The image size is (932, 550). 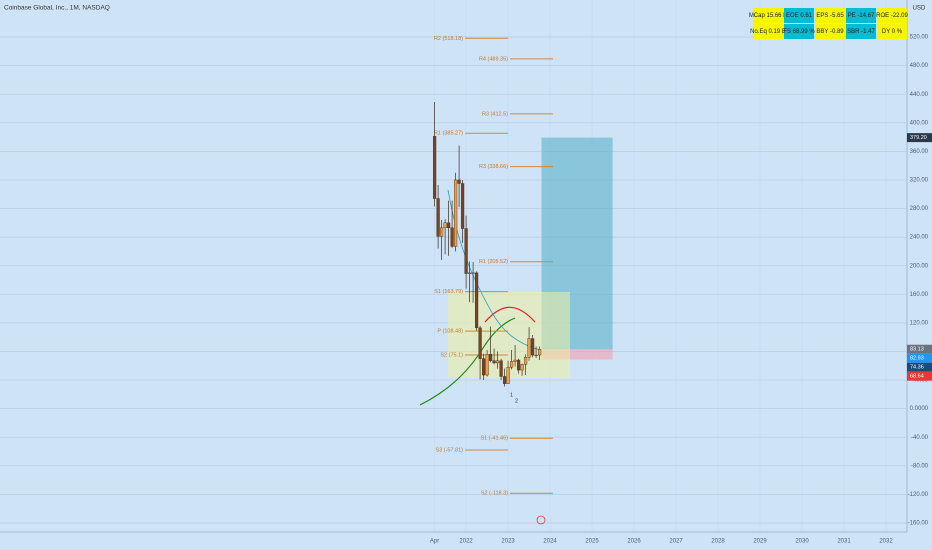 I want to click on y-tick-label: -120.00, so click(x=918, y=495).